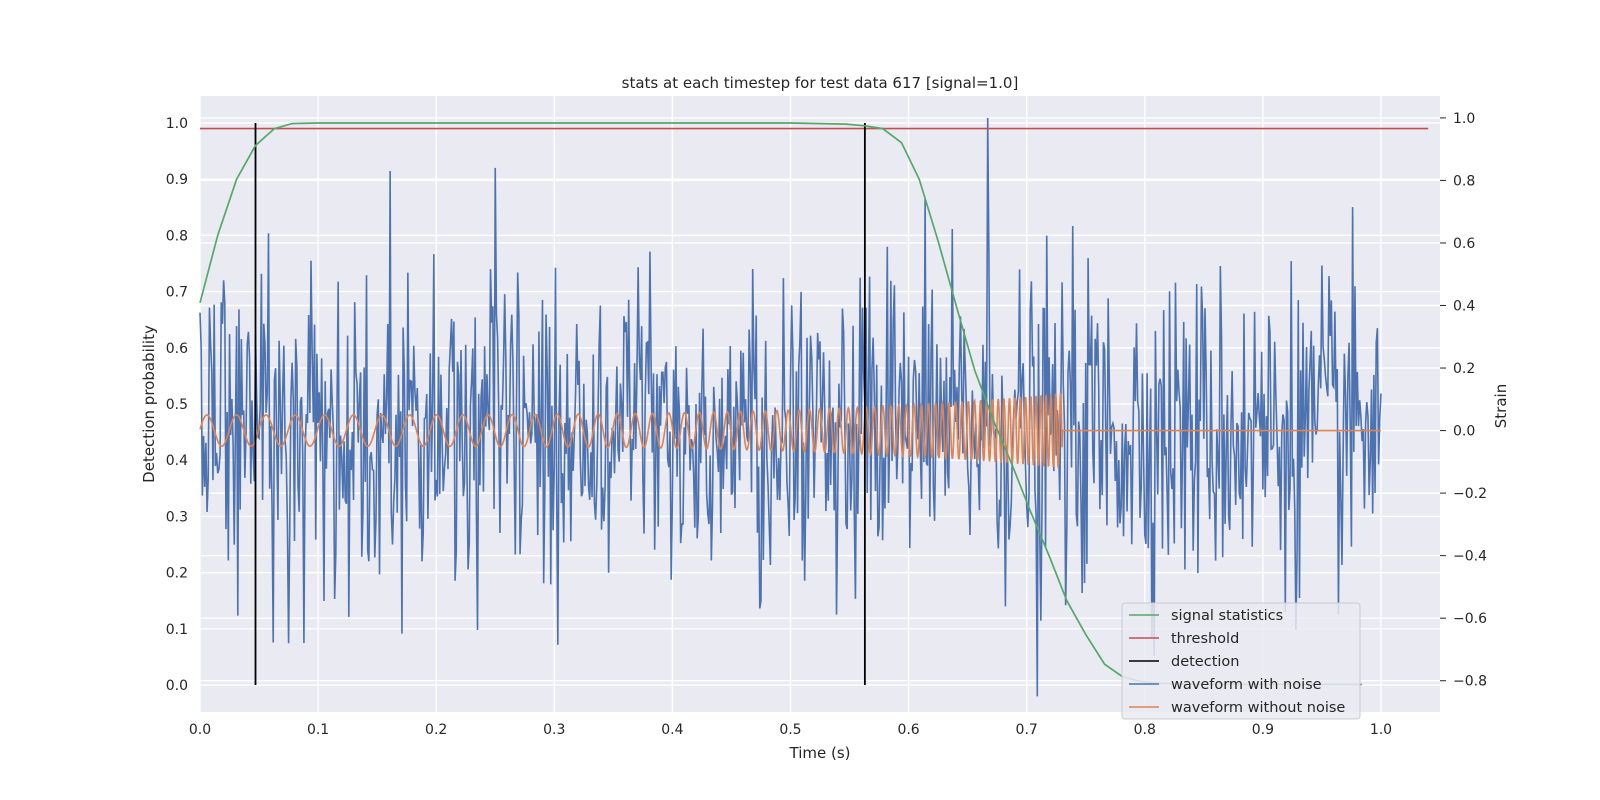 The height and width of the screenshot is (800, 1600). Describe the element at coordinates (177, 180) in the screenshot. I see `y-tick-label: 0.9` at that location.